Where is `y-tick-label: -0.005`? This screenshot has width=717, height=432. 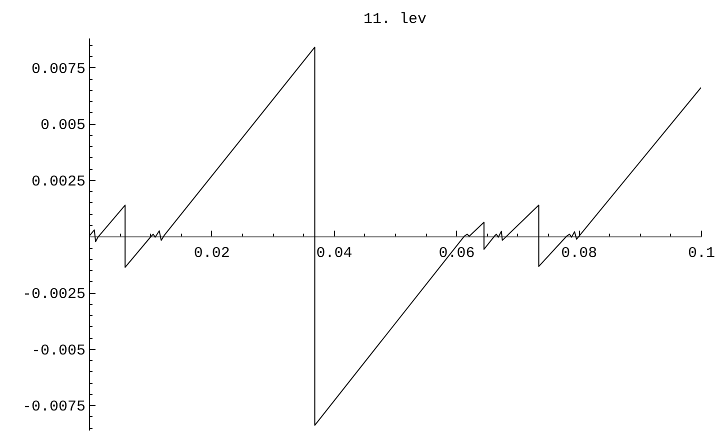
y-tick-label: -0.005 is located at coordinates (58, 351).